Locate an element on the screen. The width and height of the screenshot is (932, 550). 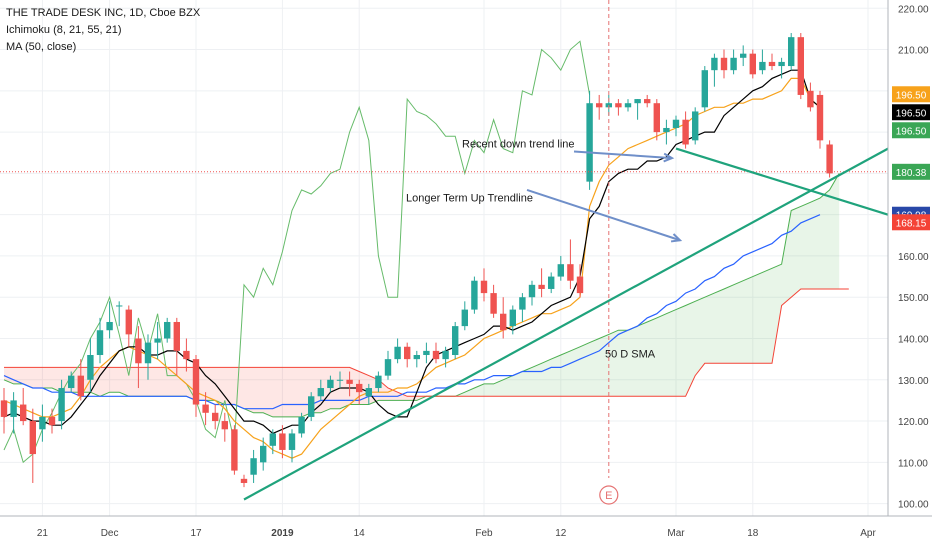
price-tick-label: 150.00 is located at coordinates (913, 298).